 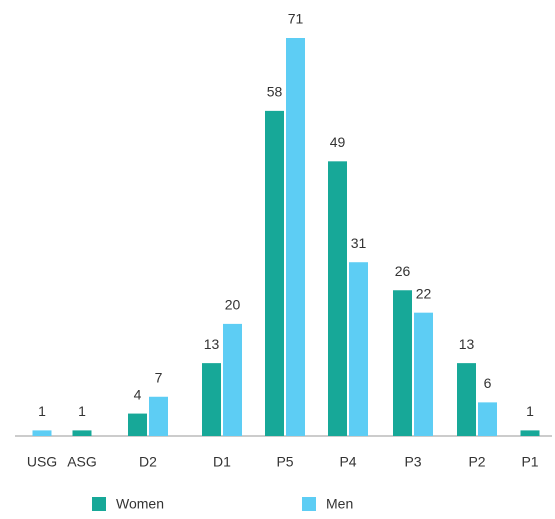 What do you see at coordinates (138, 394) in the screenshot?
I see `data-label: 4` at bounding box center [138, 394].